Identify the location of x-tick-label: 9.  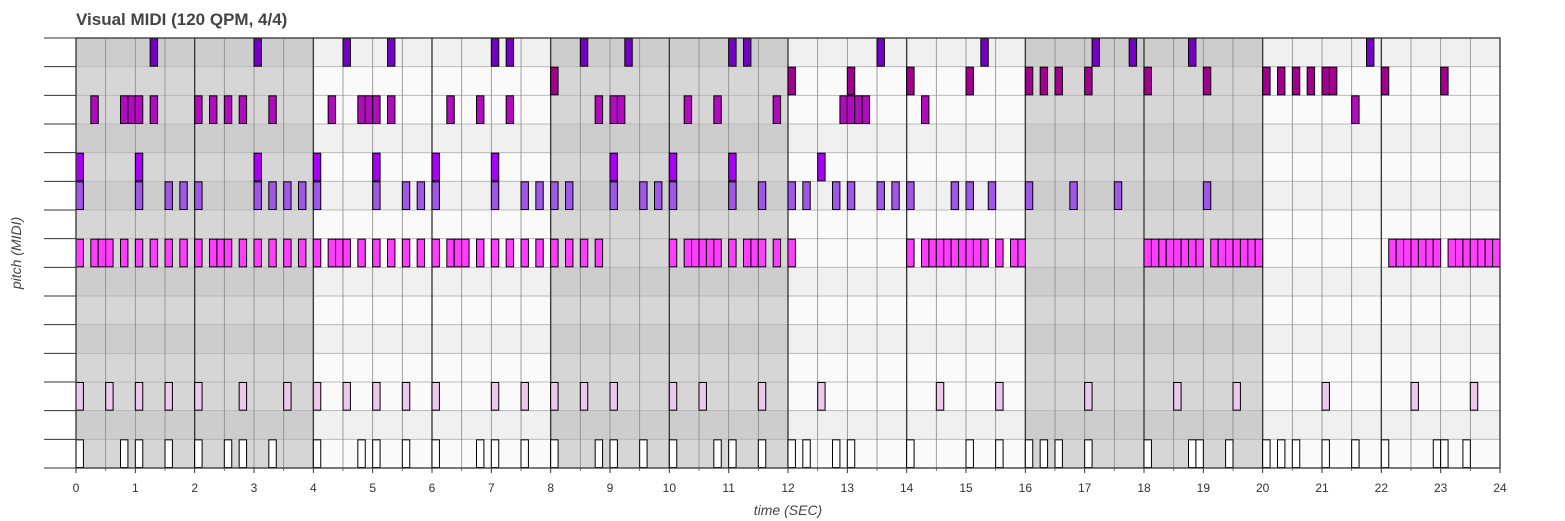
(610, 488).